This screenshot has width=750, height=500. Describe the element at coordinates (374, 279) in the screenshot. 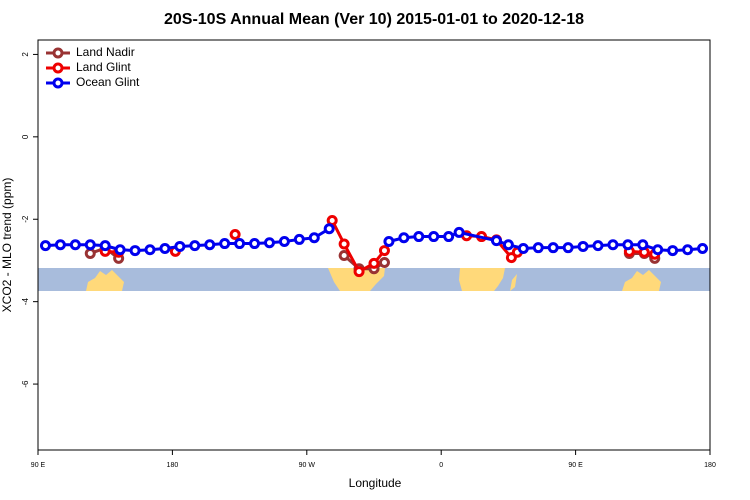

I see `map-strip` at that location.